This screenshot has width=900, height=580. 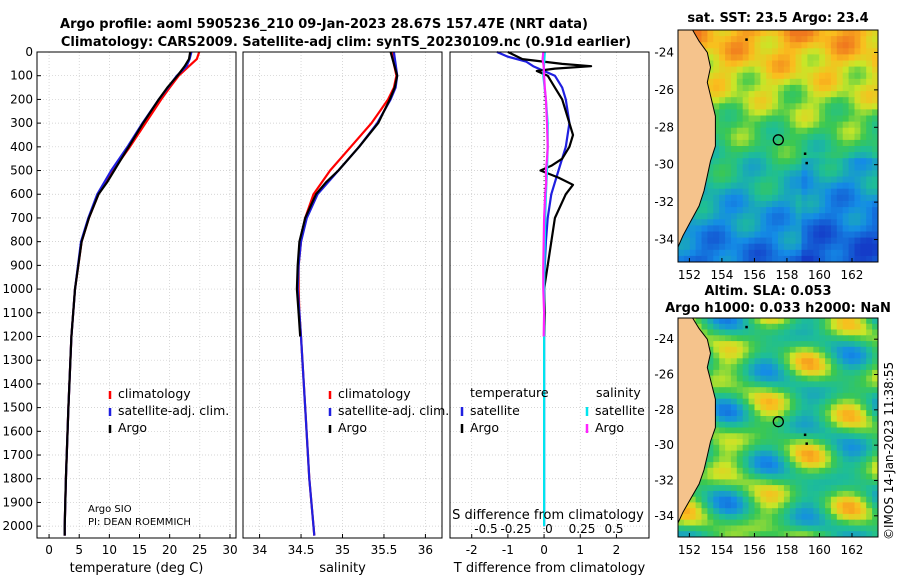 What do you see at coordinates (582, 529) in the screenshot?
I see `s-tick-label: 0.25` at bounding box center [582, 529].